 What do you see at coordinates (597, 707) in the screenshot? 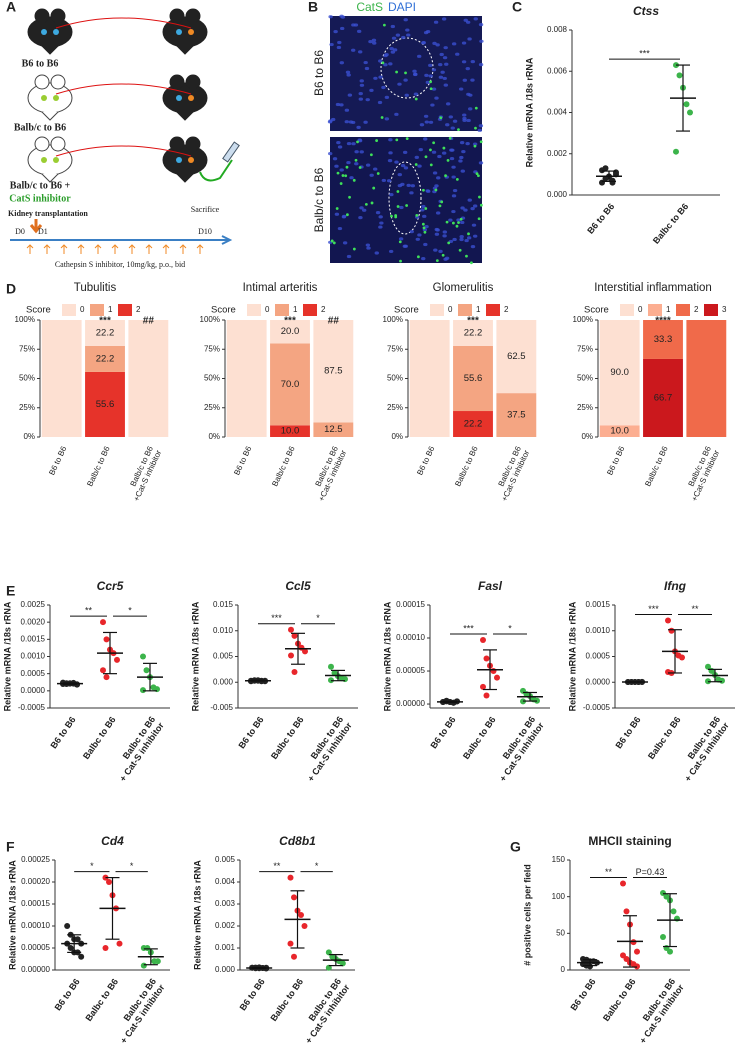
I see `y-tick-label: -0.0005` at bounding box center [597, 707].